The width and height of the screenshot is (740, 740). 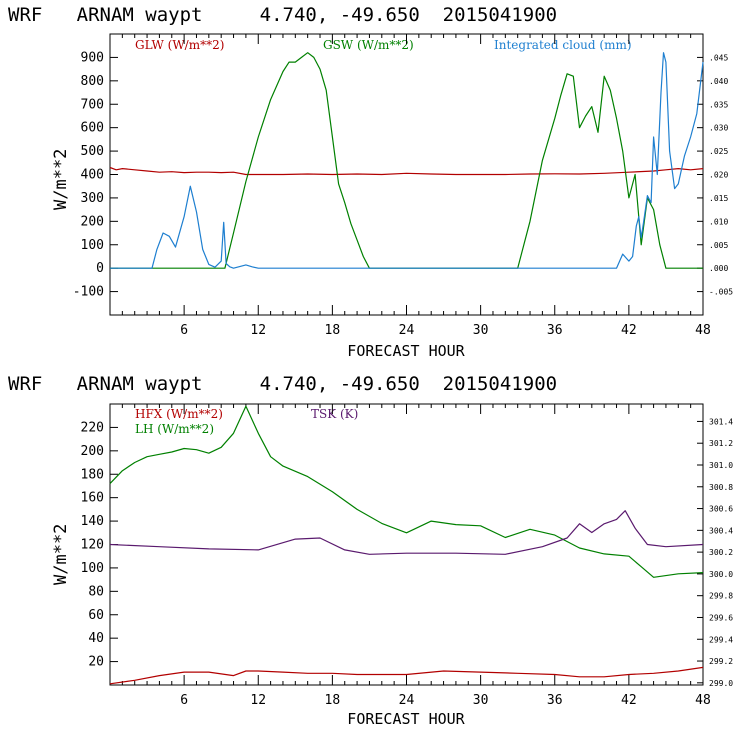 What do you see at coordinates (721, 443) in the screenshot?
I see `chart2-right-tick-label: 301.2` at bounding box center [721, 443].